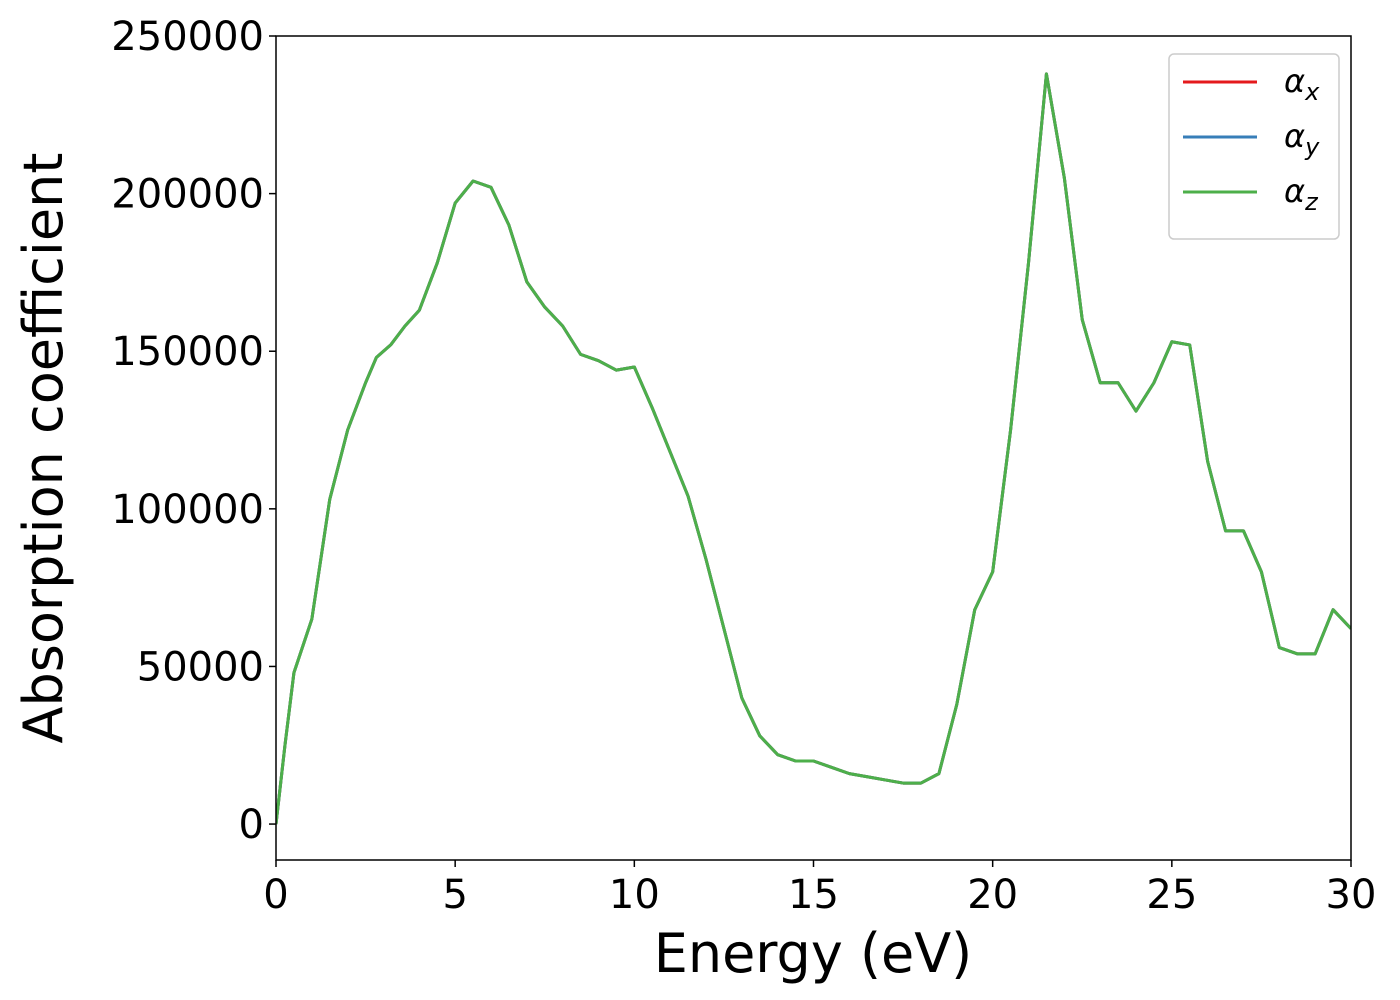 This screenshot has width=1400, height=1000. What do you see at coordinates (1301, 194) in the screenshot?
I see `legend-label: αz` at bounding box center [1301, 194].